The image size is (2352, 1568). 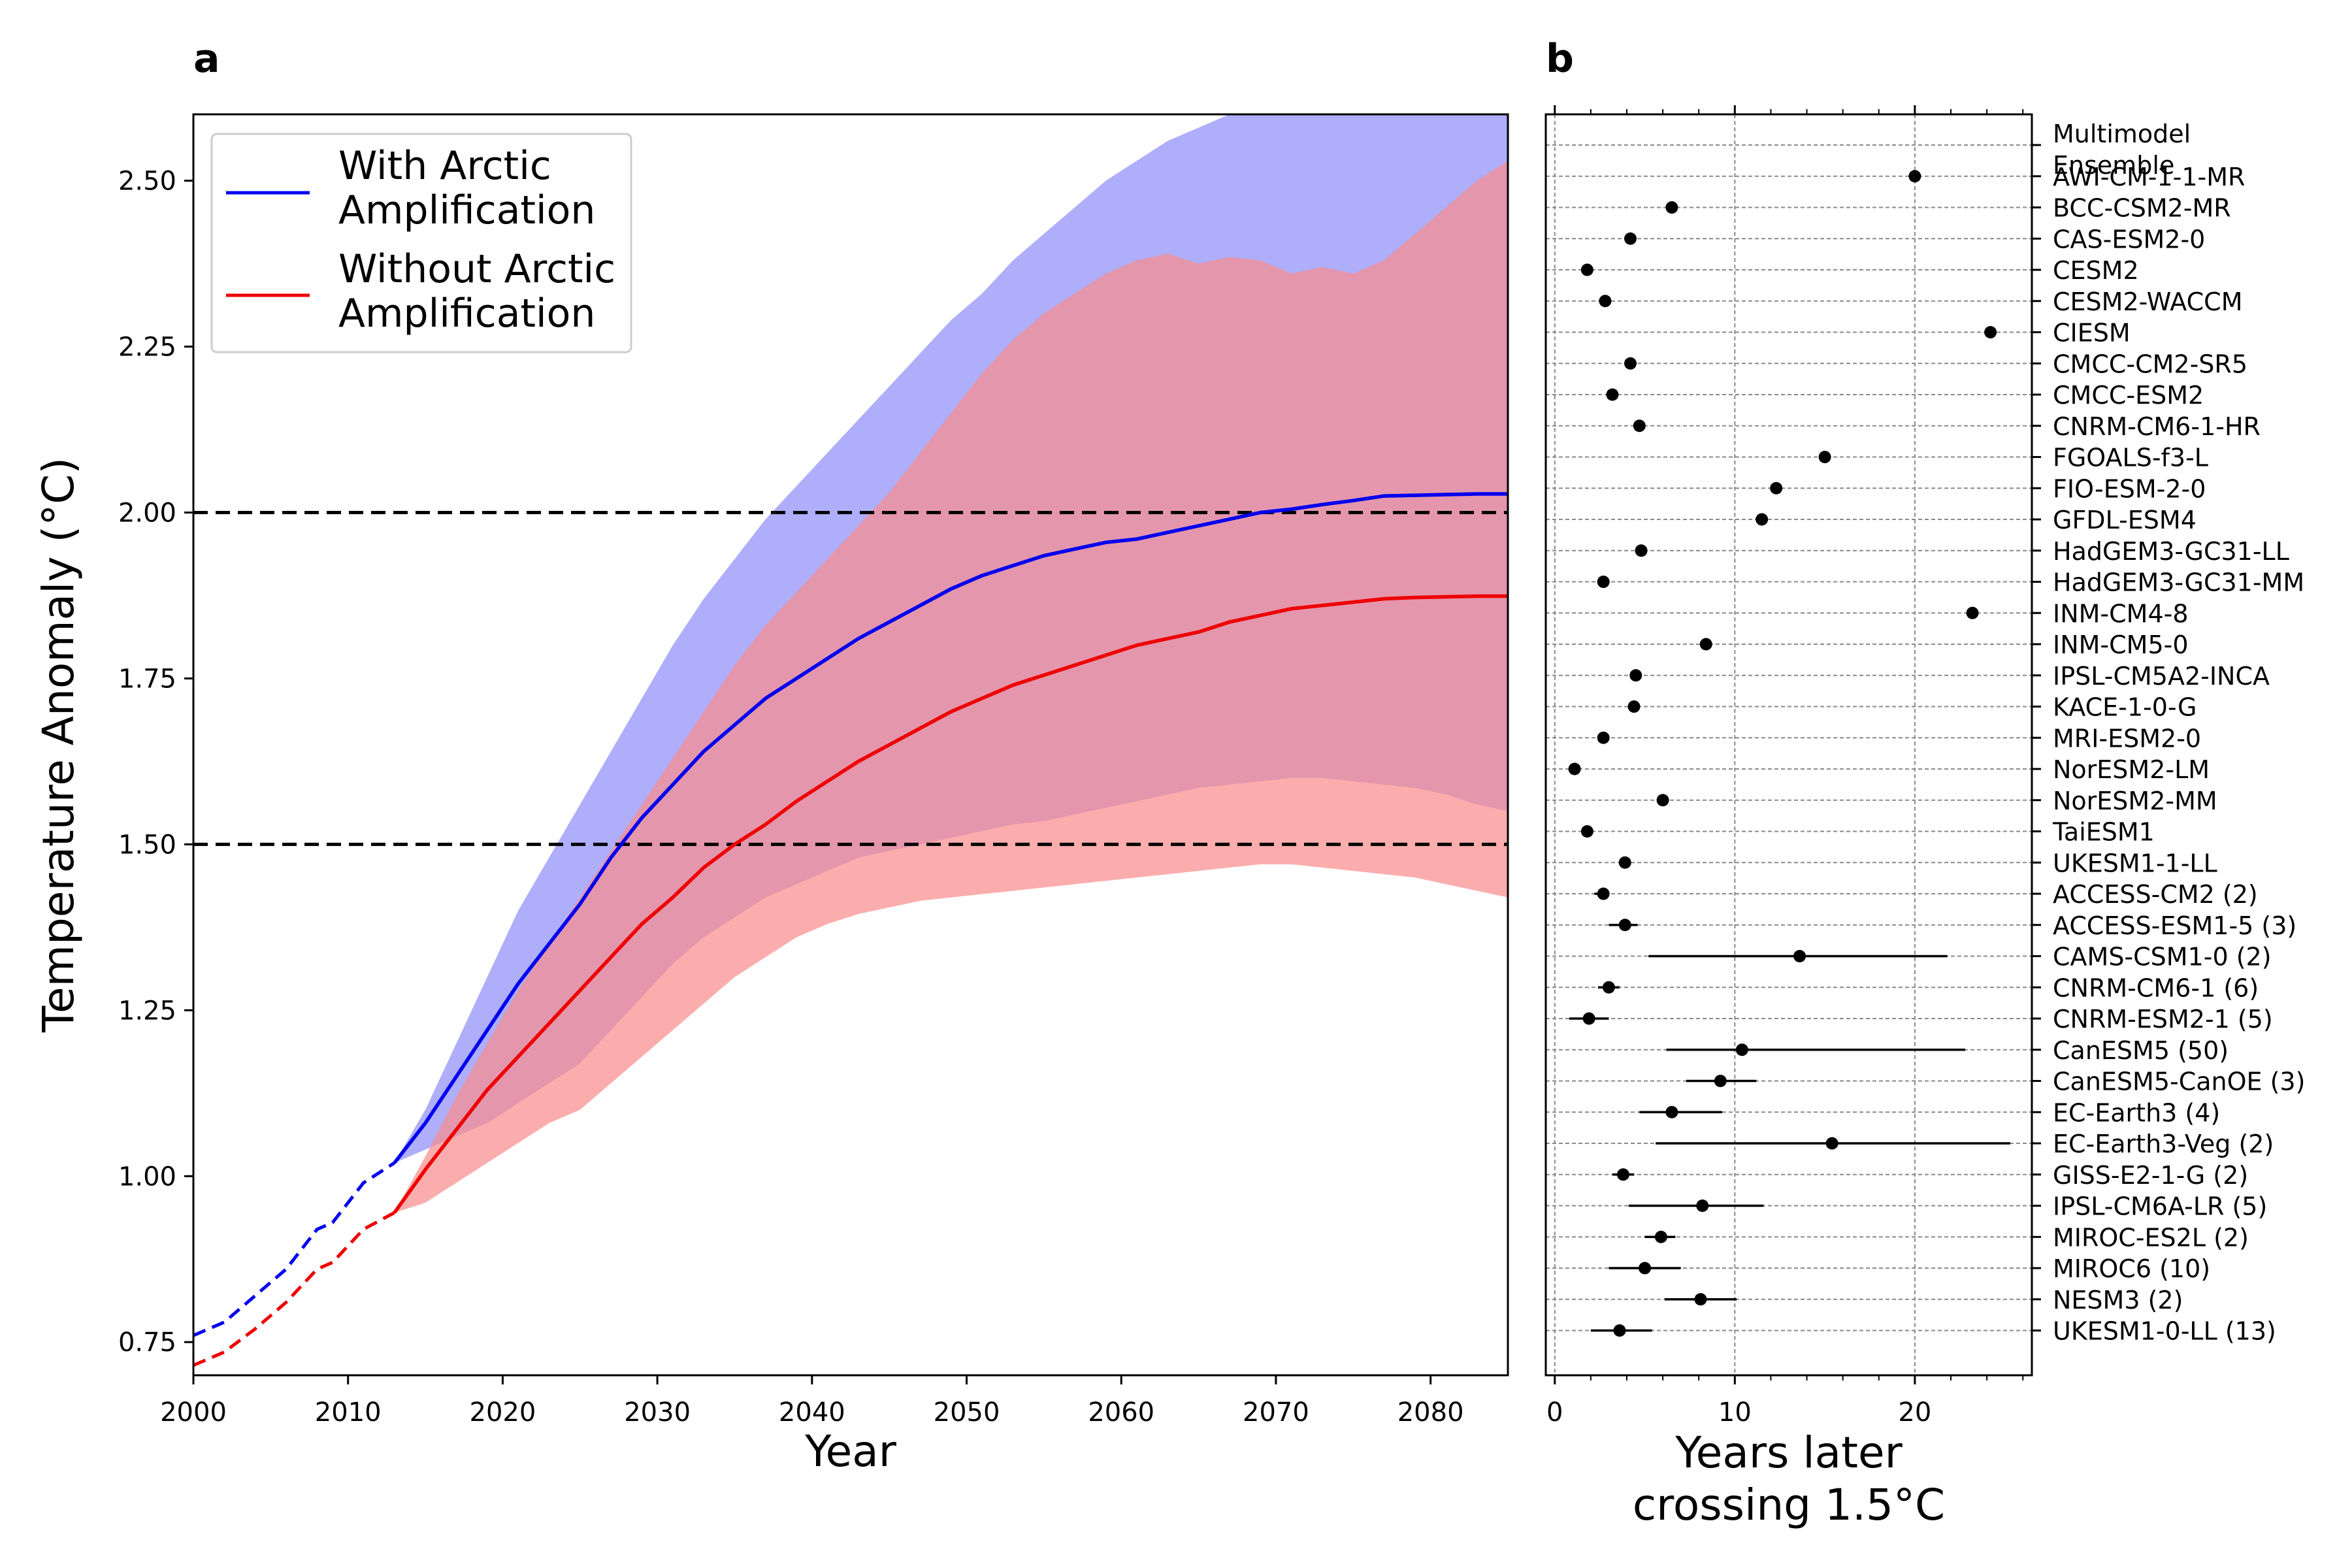 What do you see at coordinates (147, 679) in the screenshot?
I see `y-tick-label: 1.75` at bounding box center [147, 679].